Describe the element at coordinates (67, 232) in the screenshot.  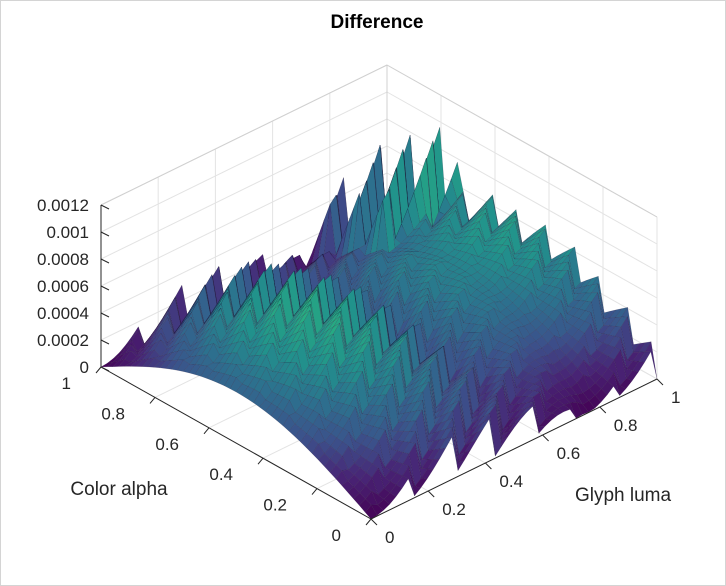
I see `z-tick-label: 0.001` at that location.